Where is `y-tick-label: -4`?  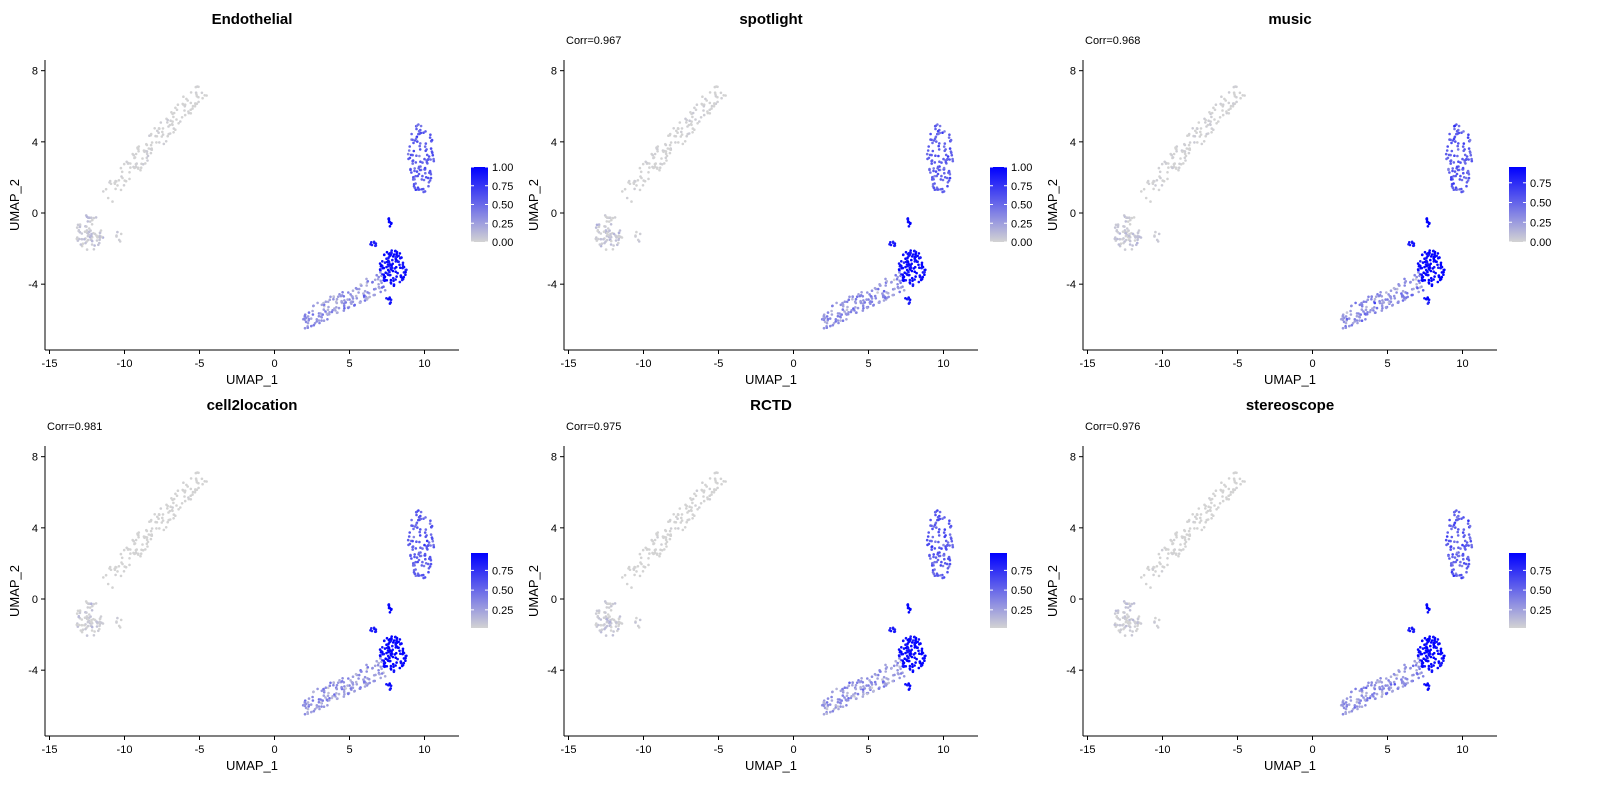
y-tick-label: -4 is located at coordinates (552, 285).